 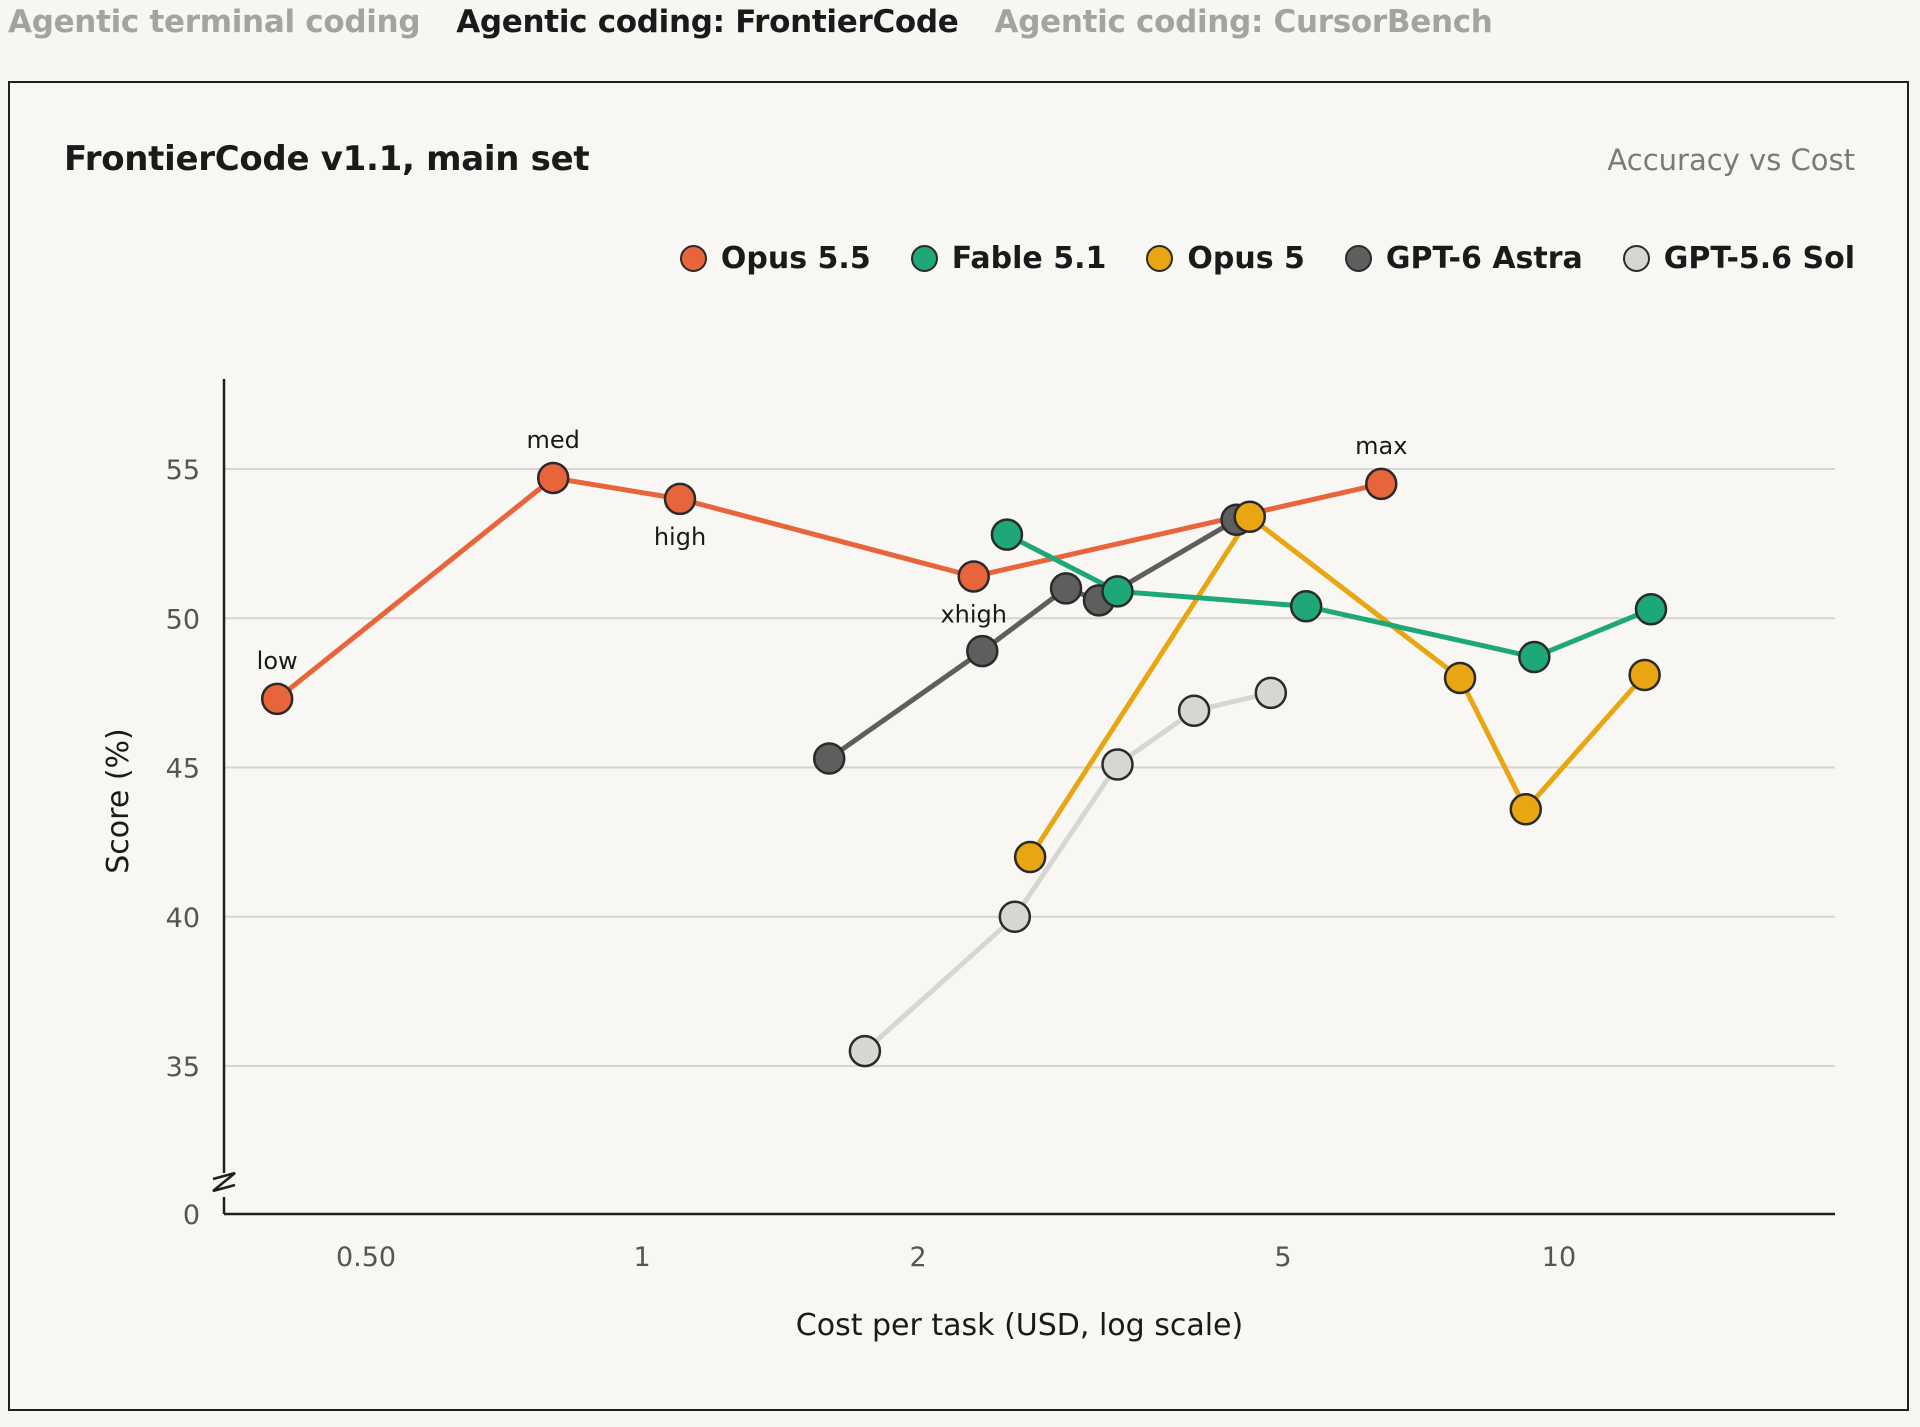 What do you see at coordinates (1243, 22) in the screenshot?
I see `tab-cursorbench: Agentic coding: CursorBench` at bounding box center [1243, 22].